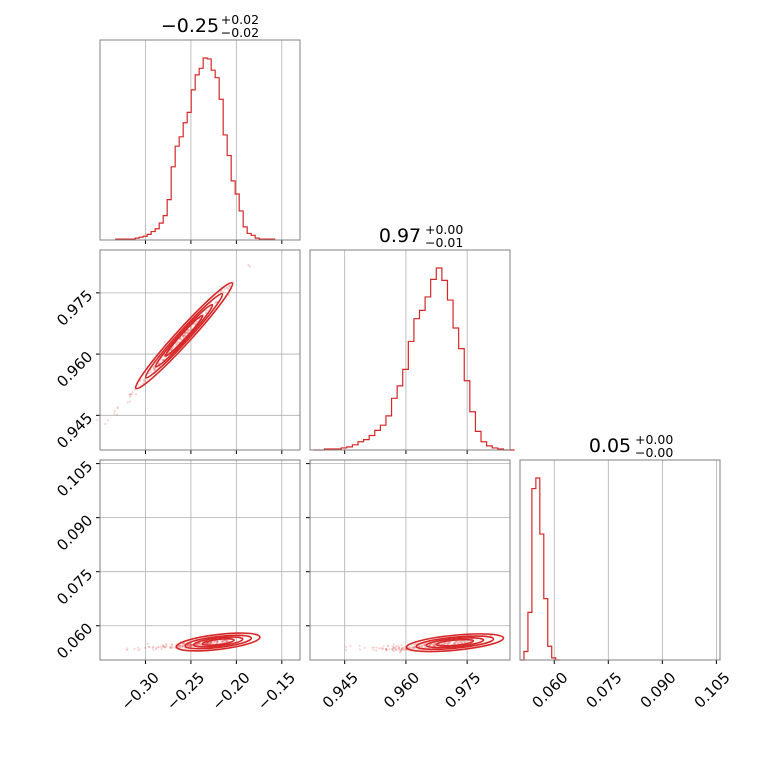 The image size is (760, 760). What do you see at coordinates (654, 452) in the screenshot?
I see `title-lower-2: −0.00` at bounding box center [654, 452].